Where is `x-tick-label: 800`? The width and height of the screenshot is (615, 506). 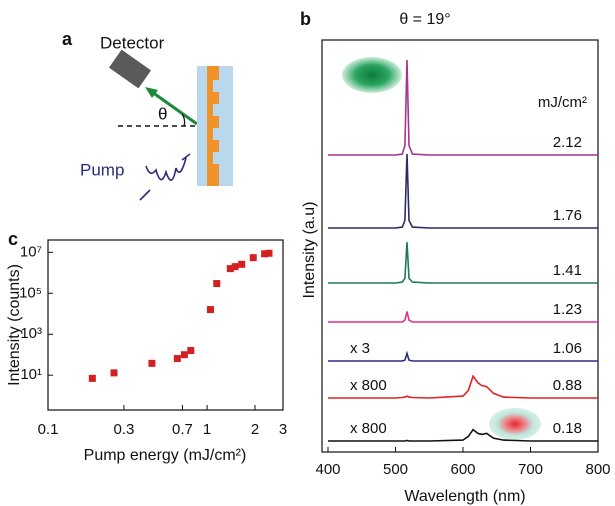
x-tick-label: 800 is located at coordinates (597, 469).